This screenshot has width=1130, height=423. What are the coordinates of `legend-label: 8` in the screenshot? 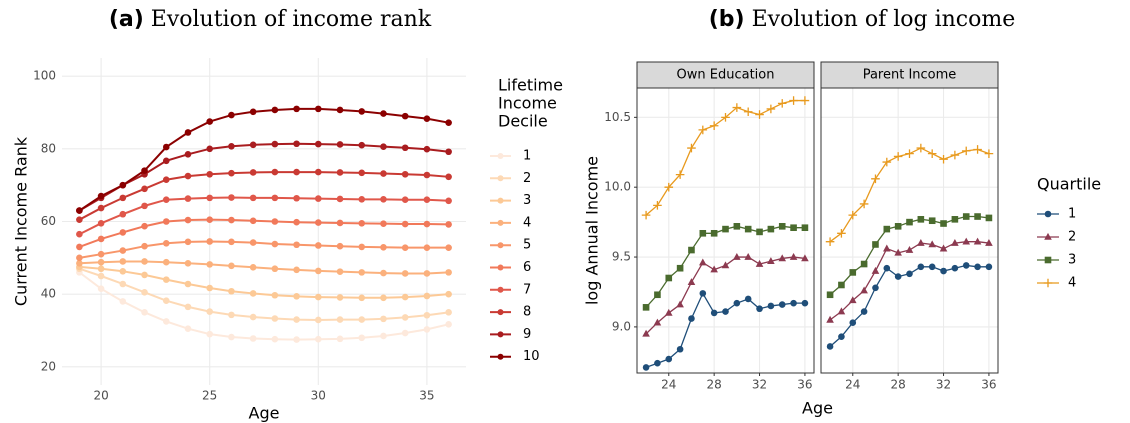 It's located at (527, 312).